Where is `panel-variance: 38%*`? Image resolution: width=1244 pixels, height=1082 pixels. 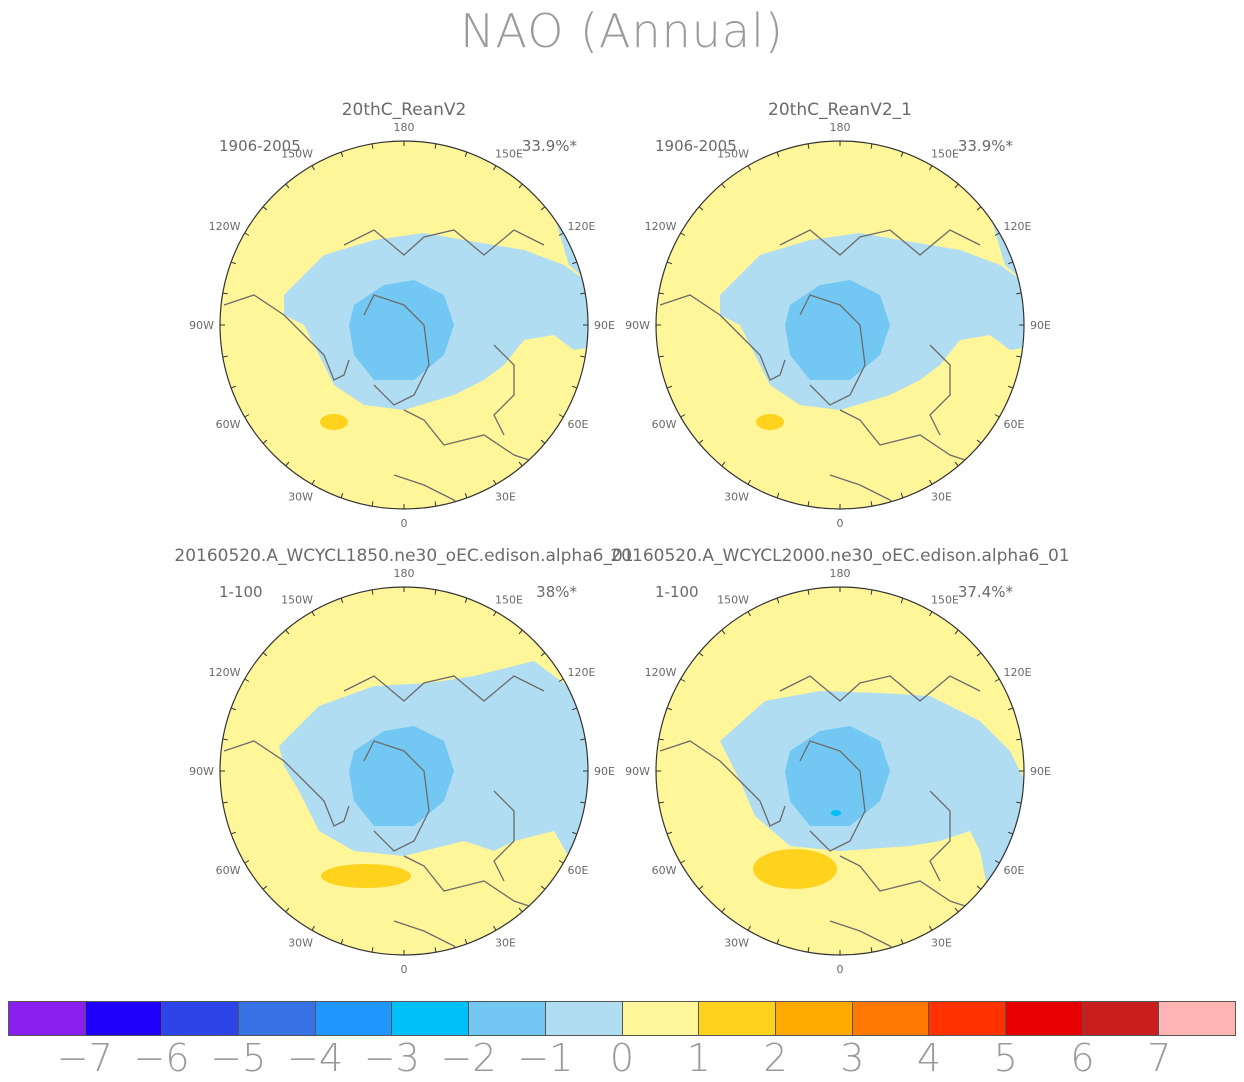 panel-variance: 38%* is located at coordinates (556, 592).